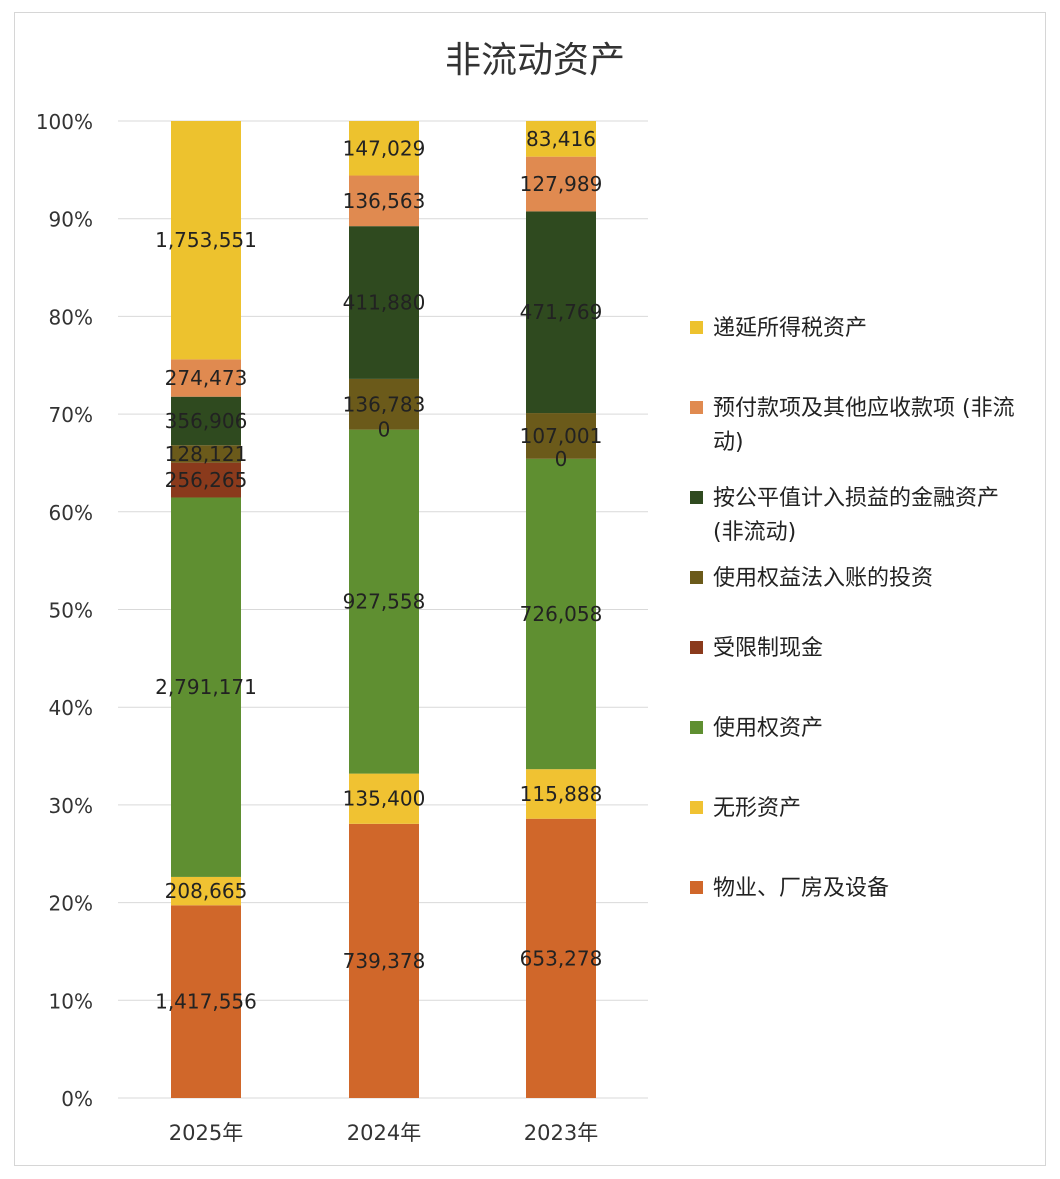 The height and width of the screenshot is (1179, 1060). What do you see at coordinates (71, 708) in the screenshot?
I see `y-tick-label: 40%` at bounding box center [71, 708].